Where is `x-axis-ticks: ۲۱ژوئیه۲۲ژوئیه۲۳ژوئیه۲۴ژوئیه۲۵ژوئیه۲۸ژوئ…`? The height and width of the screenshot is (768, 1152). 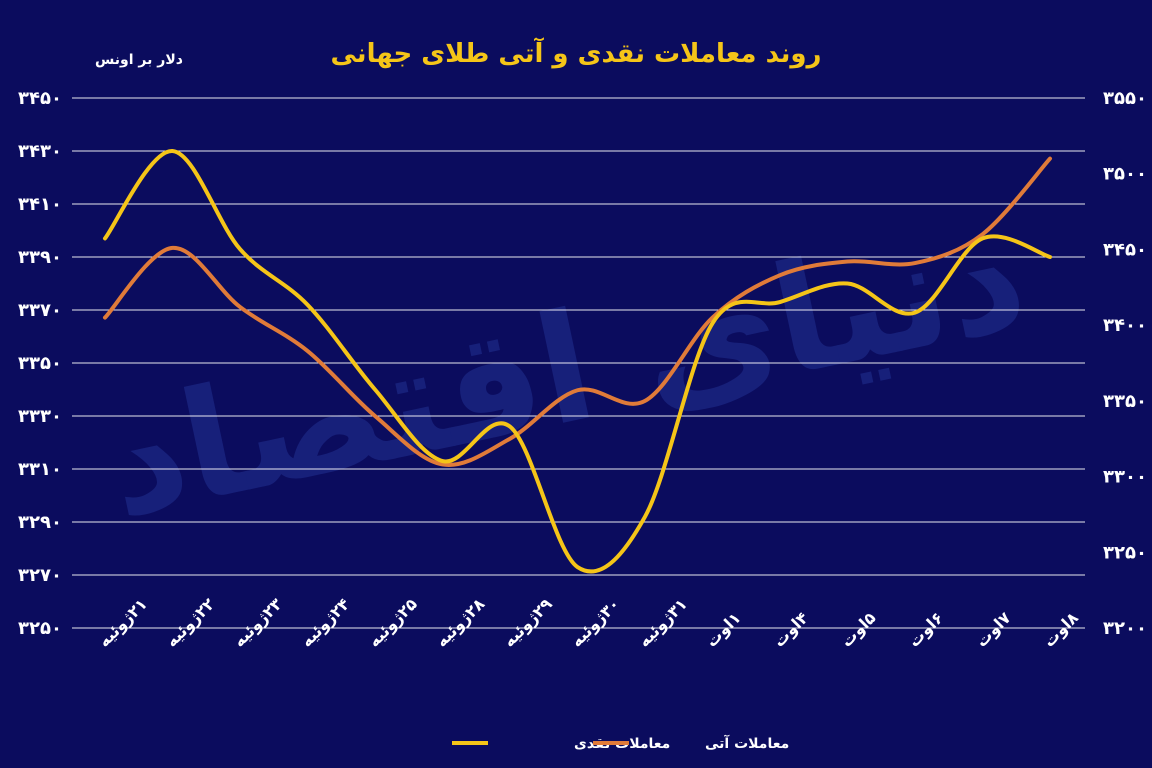
x-axis-ticks: ۲۱ژوئیه۲۲ژوئیه۲۳ژوئیه۲۴ژوئیه۲۵ژوئیه۲۸ژوئ… is located at coordinates (588, 622).